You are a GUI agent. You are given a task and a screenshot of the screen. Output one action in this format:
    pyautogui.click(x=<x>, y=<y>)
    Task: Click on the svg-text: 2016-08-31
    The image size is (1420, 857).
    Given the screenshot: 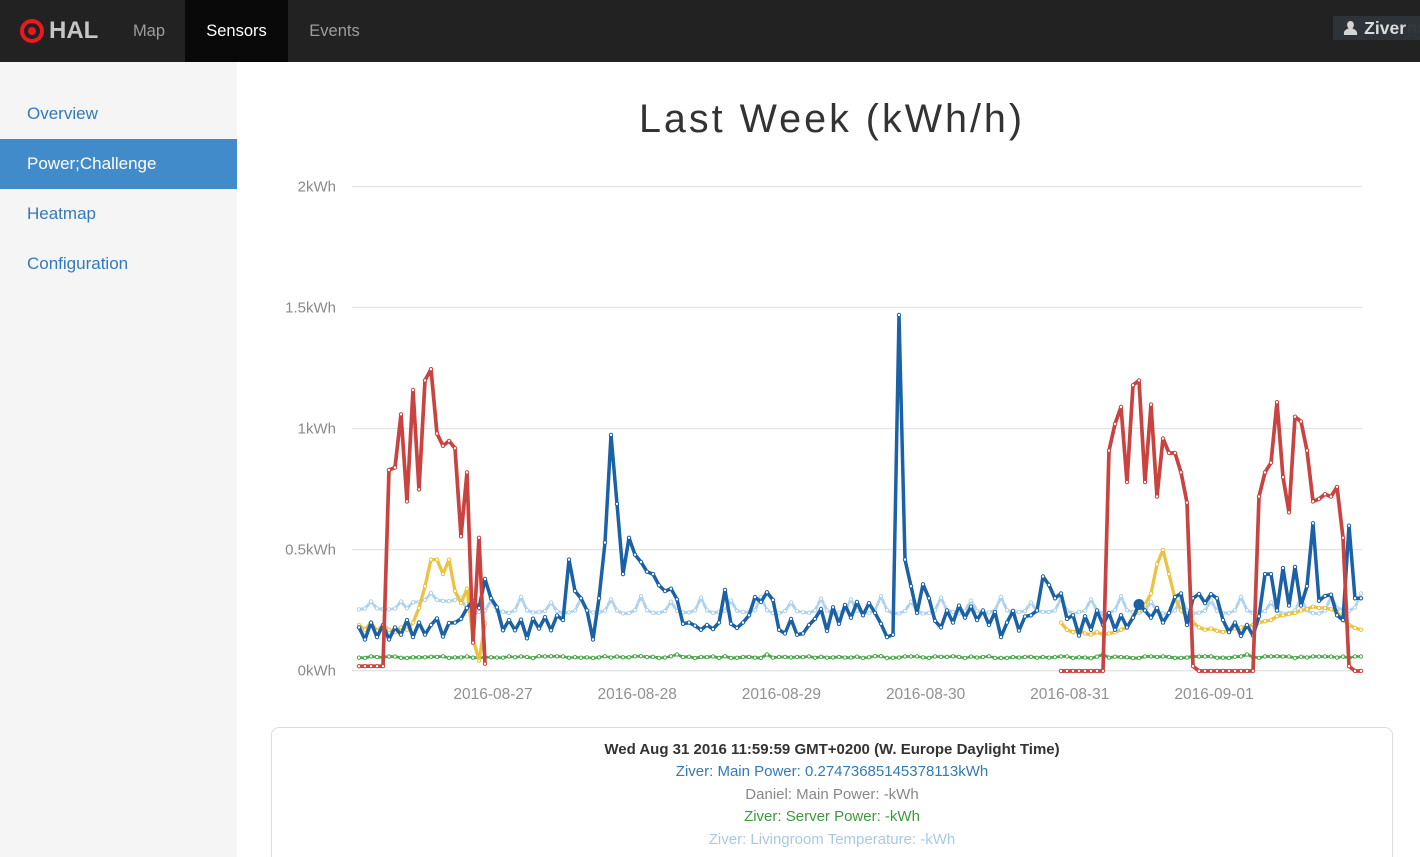 What is the action you would take?
    pyautogui.click(x=1069, y=694)
    